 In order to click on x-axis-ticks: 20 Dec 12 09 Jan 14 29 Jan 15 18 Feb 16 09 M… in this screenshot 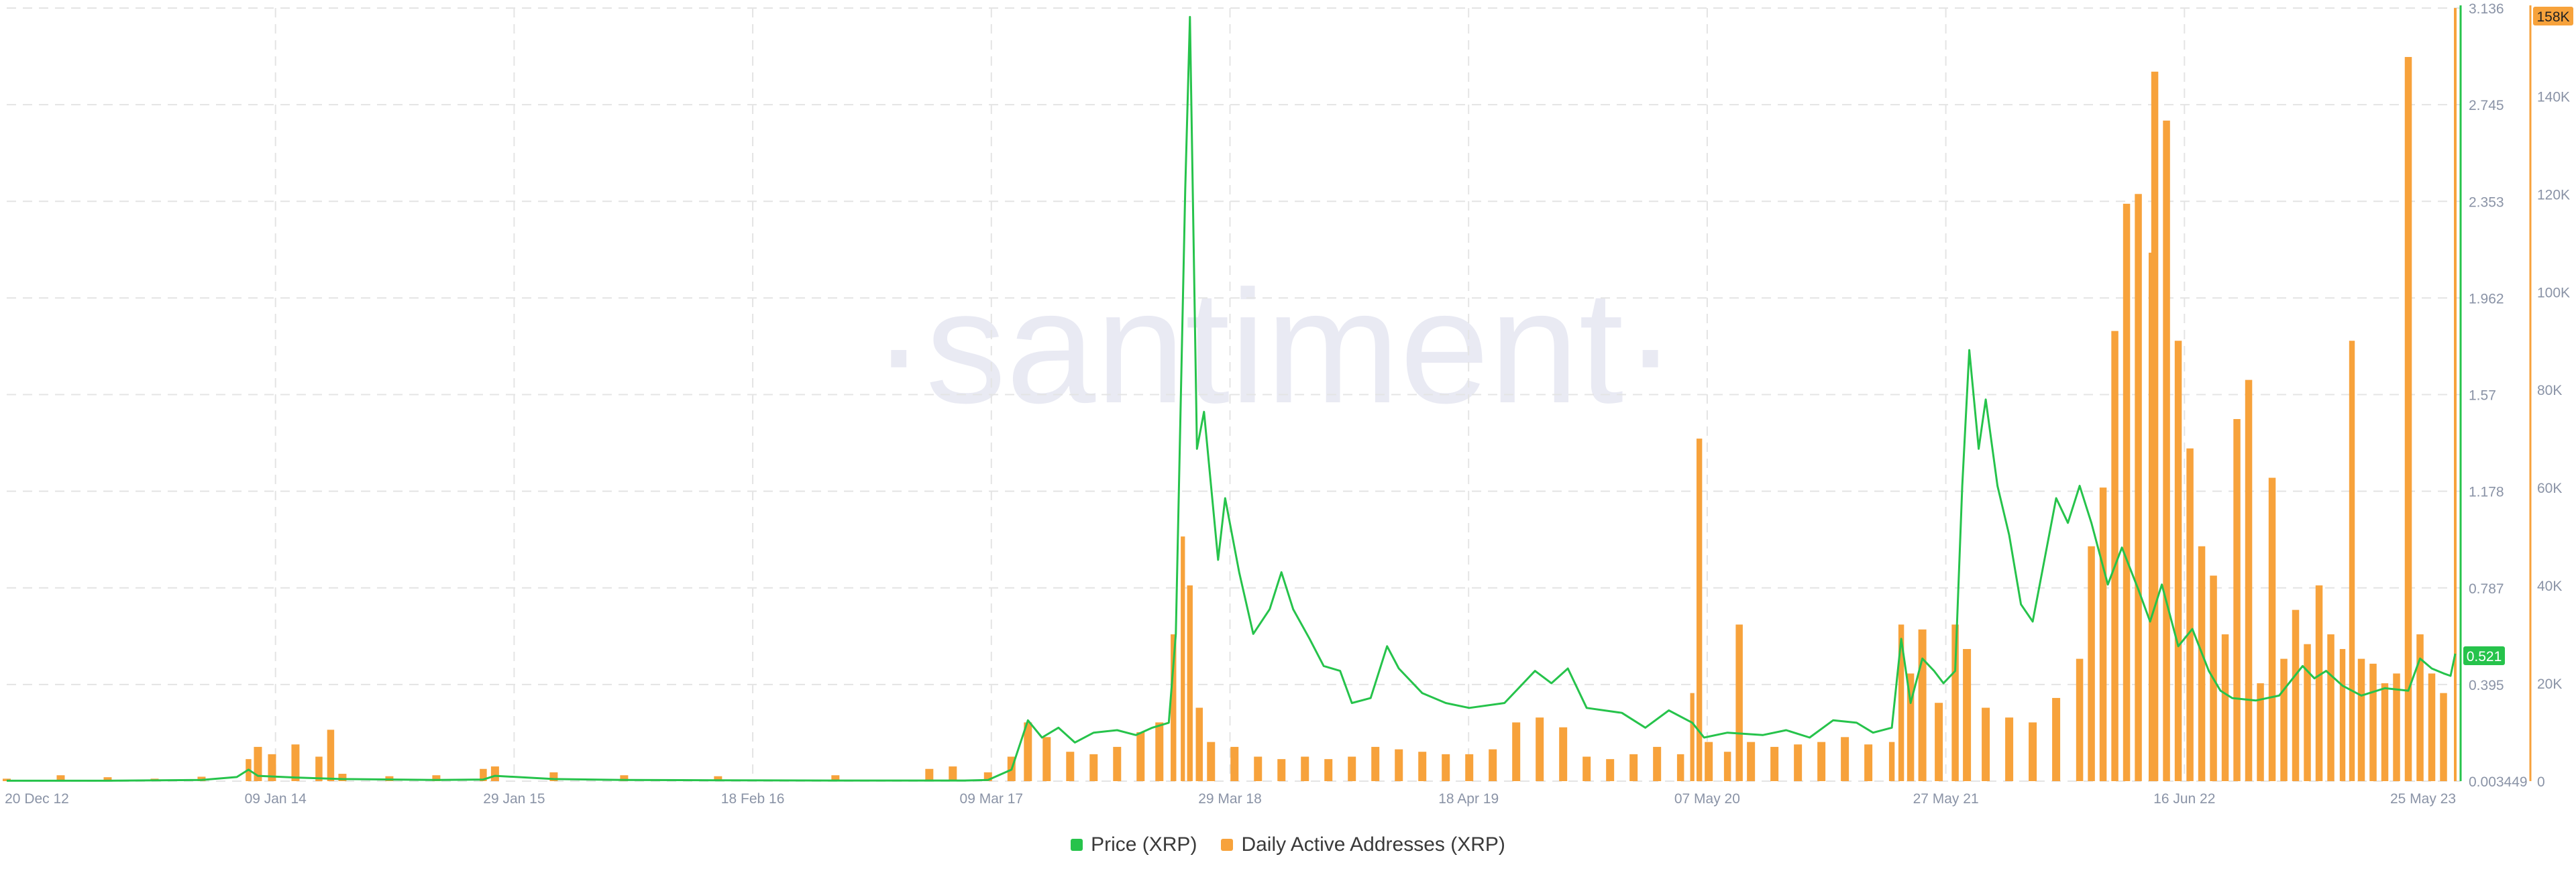, I will do `click(1230, 799)`.